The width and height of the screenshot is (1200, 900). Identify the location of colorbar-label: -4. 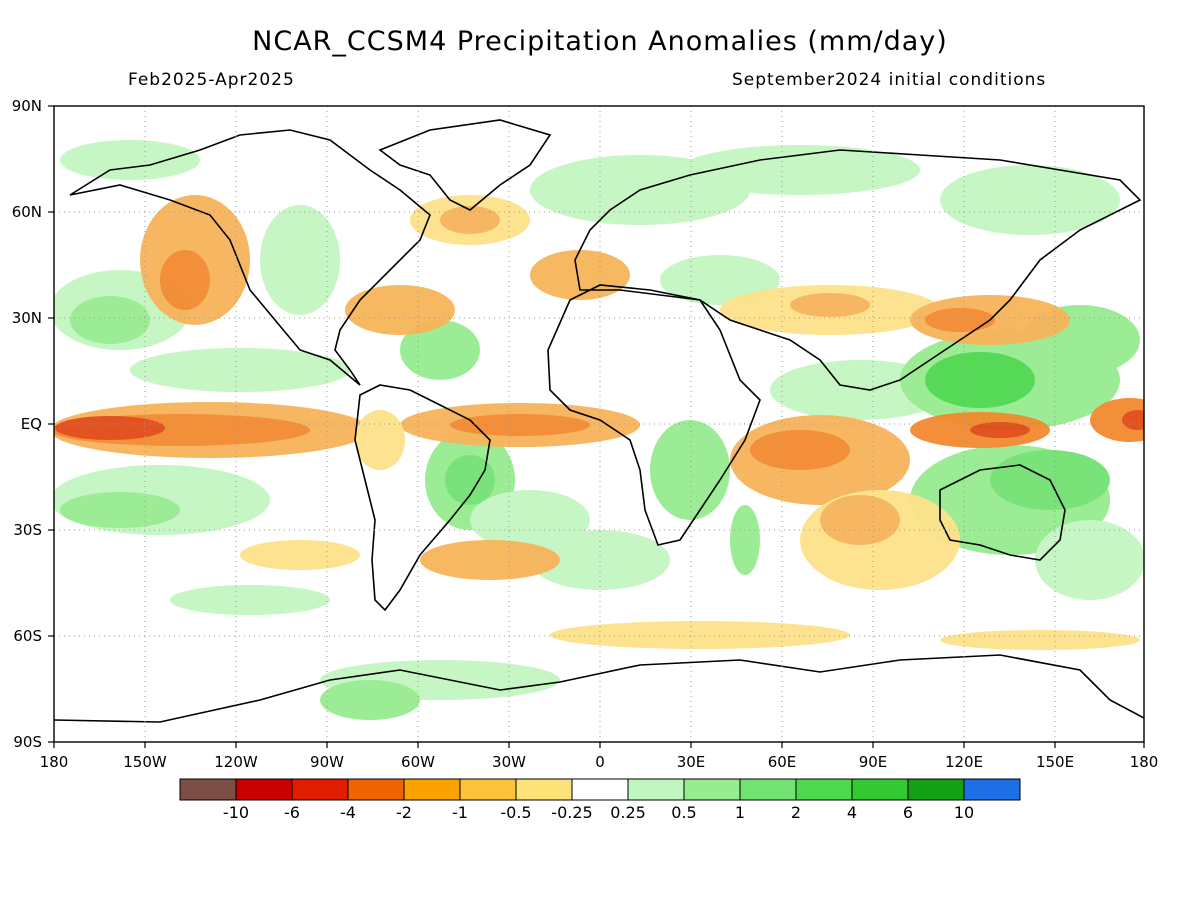
(348, 812).